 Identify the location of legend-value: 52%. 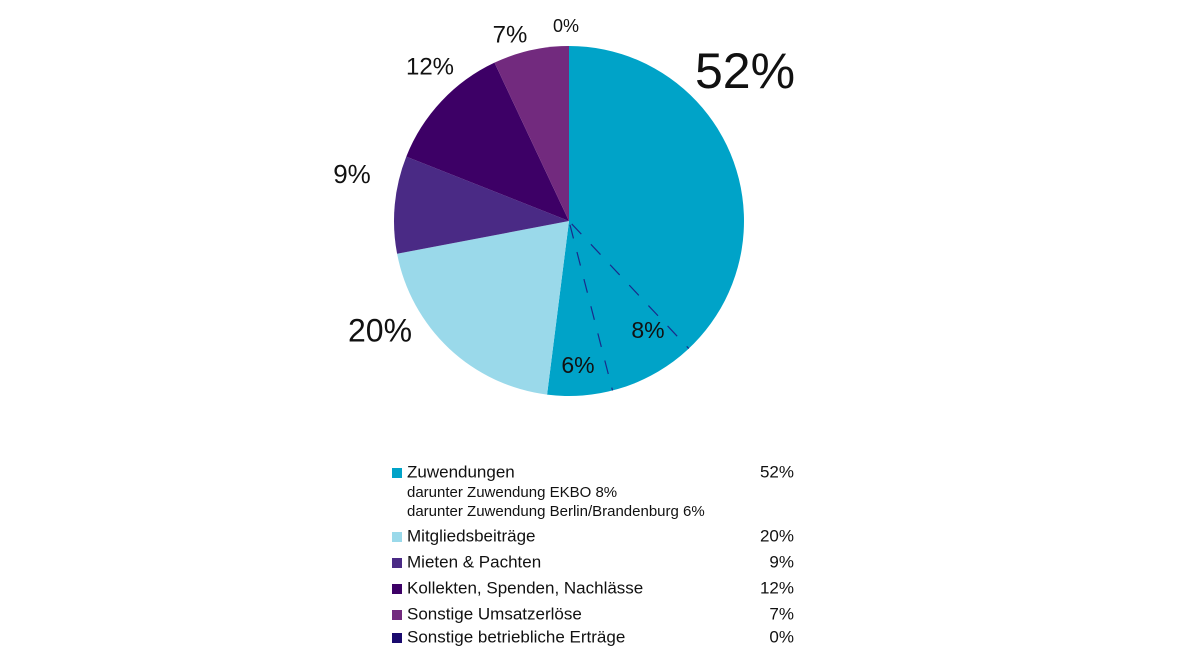
(777, 471).